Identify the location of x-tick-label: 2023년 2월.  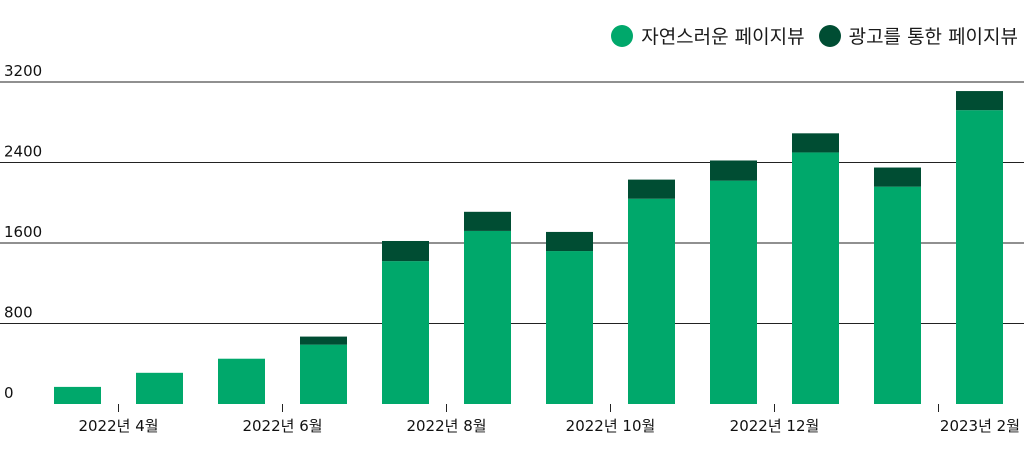
(980, 426).